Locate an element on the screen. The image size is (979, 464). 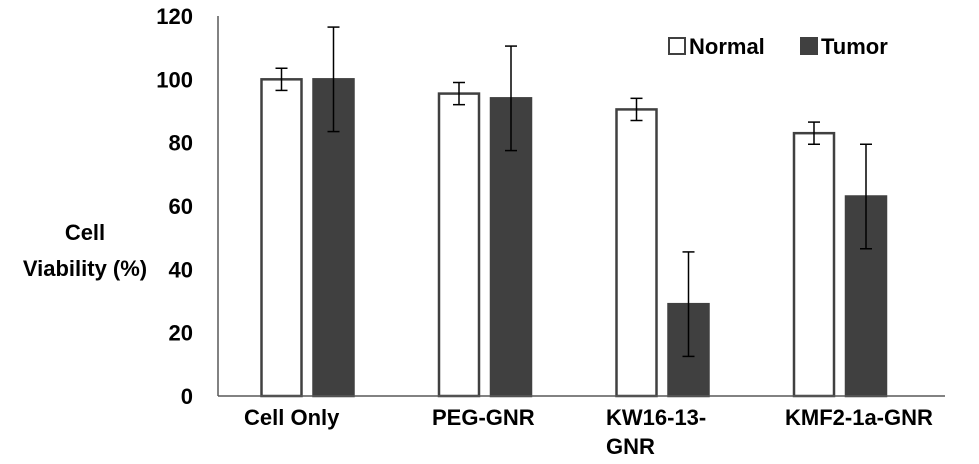
legend-label-normal: Normal is located at coordinates (727, 46).